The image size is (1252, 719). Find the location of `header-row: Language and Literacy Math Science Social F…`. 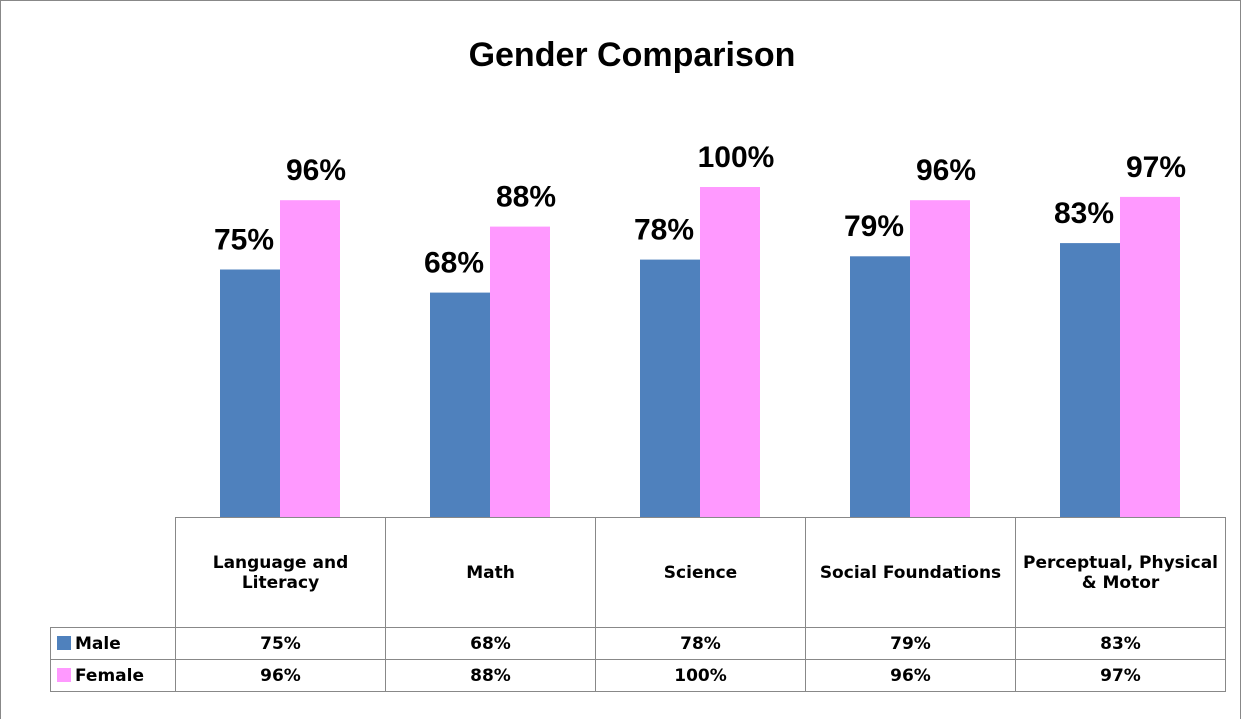

header-row: Language and Literacy Math Science Social F… is located at coordinates (638, 572).